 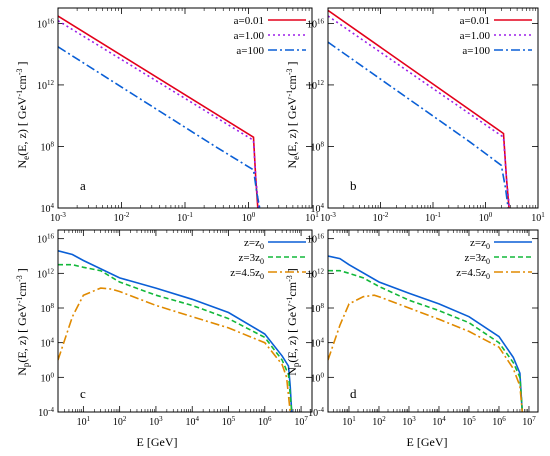 What do you see at coordinates (26, 158) in the screenshot?
I see `ylabel-top-sub: e` at bounding box center [26, 158].